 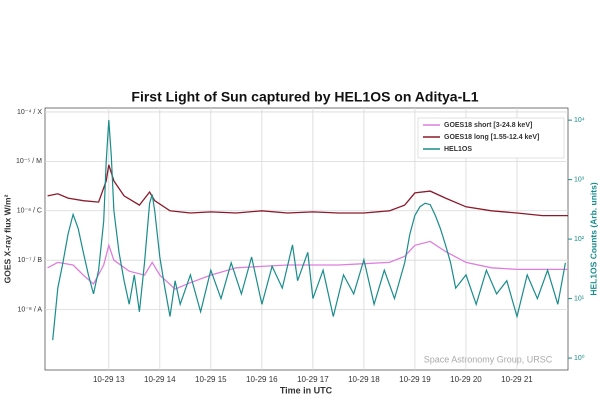 What do you see at coordinates (517, 379) in the screenshot?
I see `x-tick-label: 10-29 21` at bounding box center [517, 379].